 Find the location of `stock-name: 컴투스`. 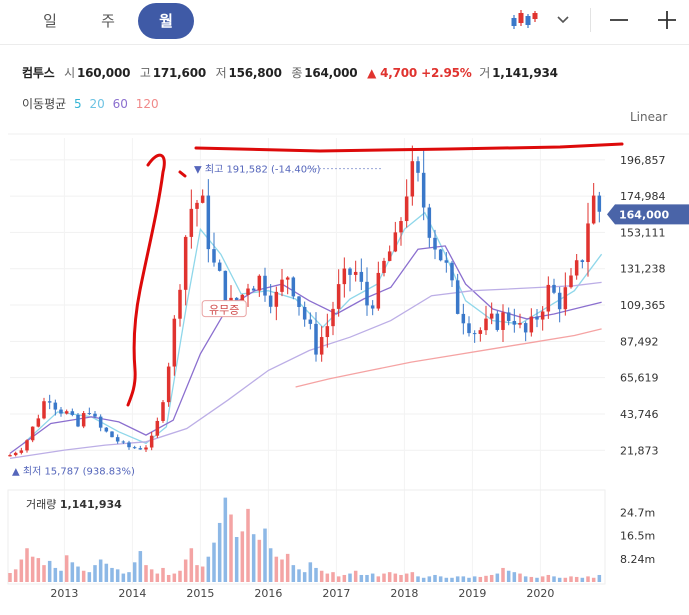

stock-name: 컴투스 is located at coordinates (38, 73).